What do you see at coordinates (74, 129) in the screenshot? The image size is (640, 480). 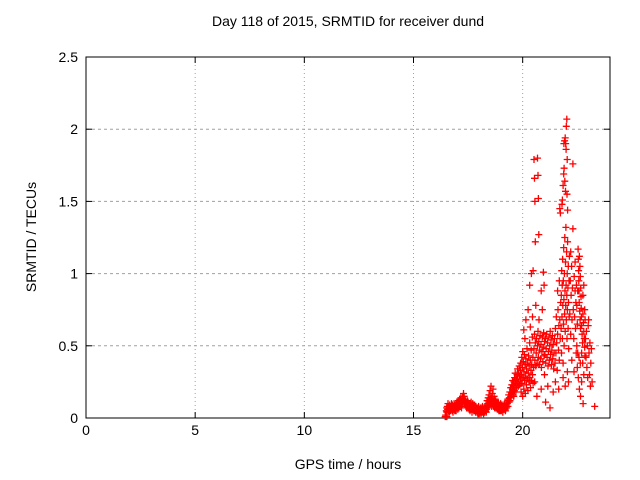 I see `y-tick-label: 2` at bounding box center [74, 129].